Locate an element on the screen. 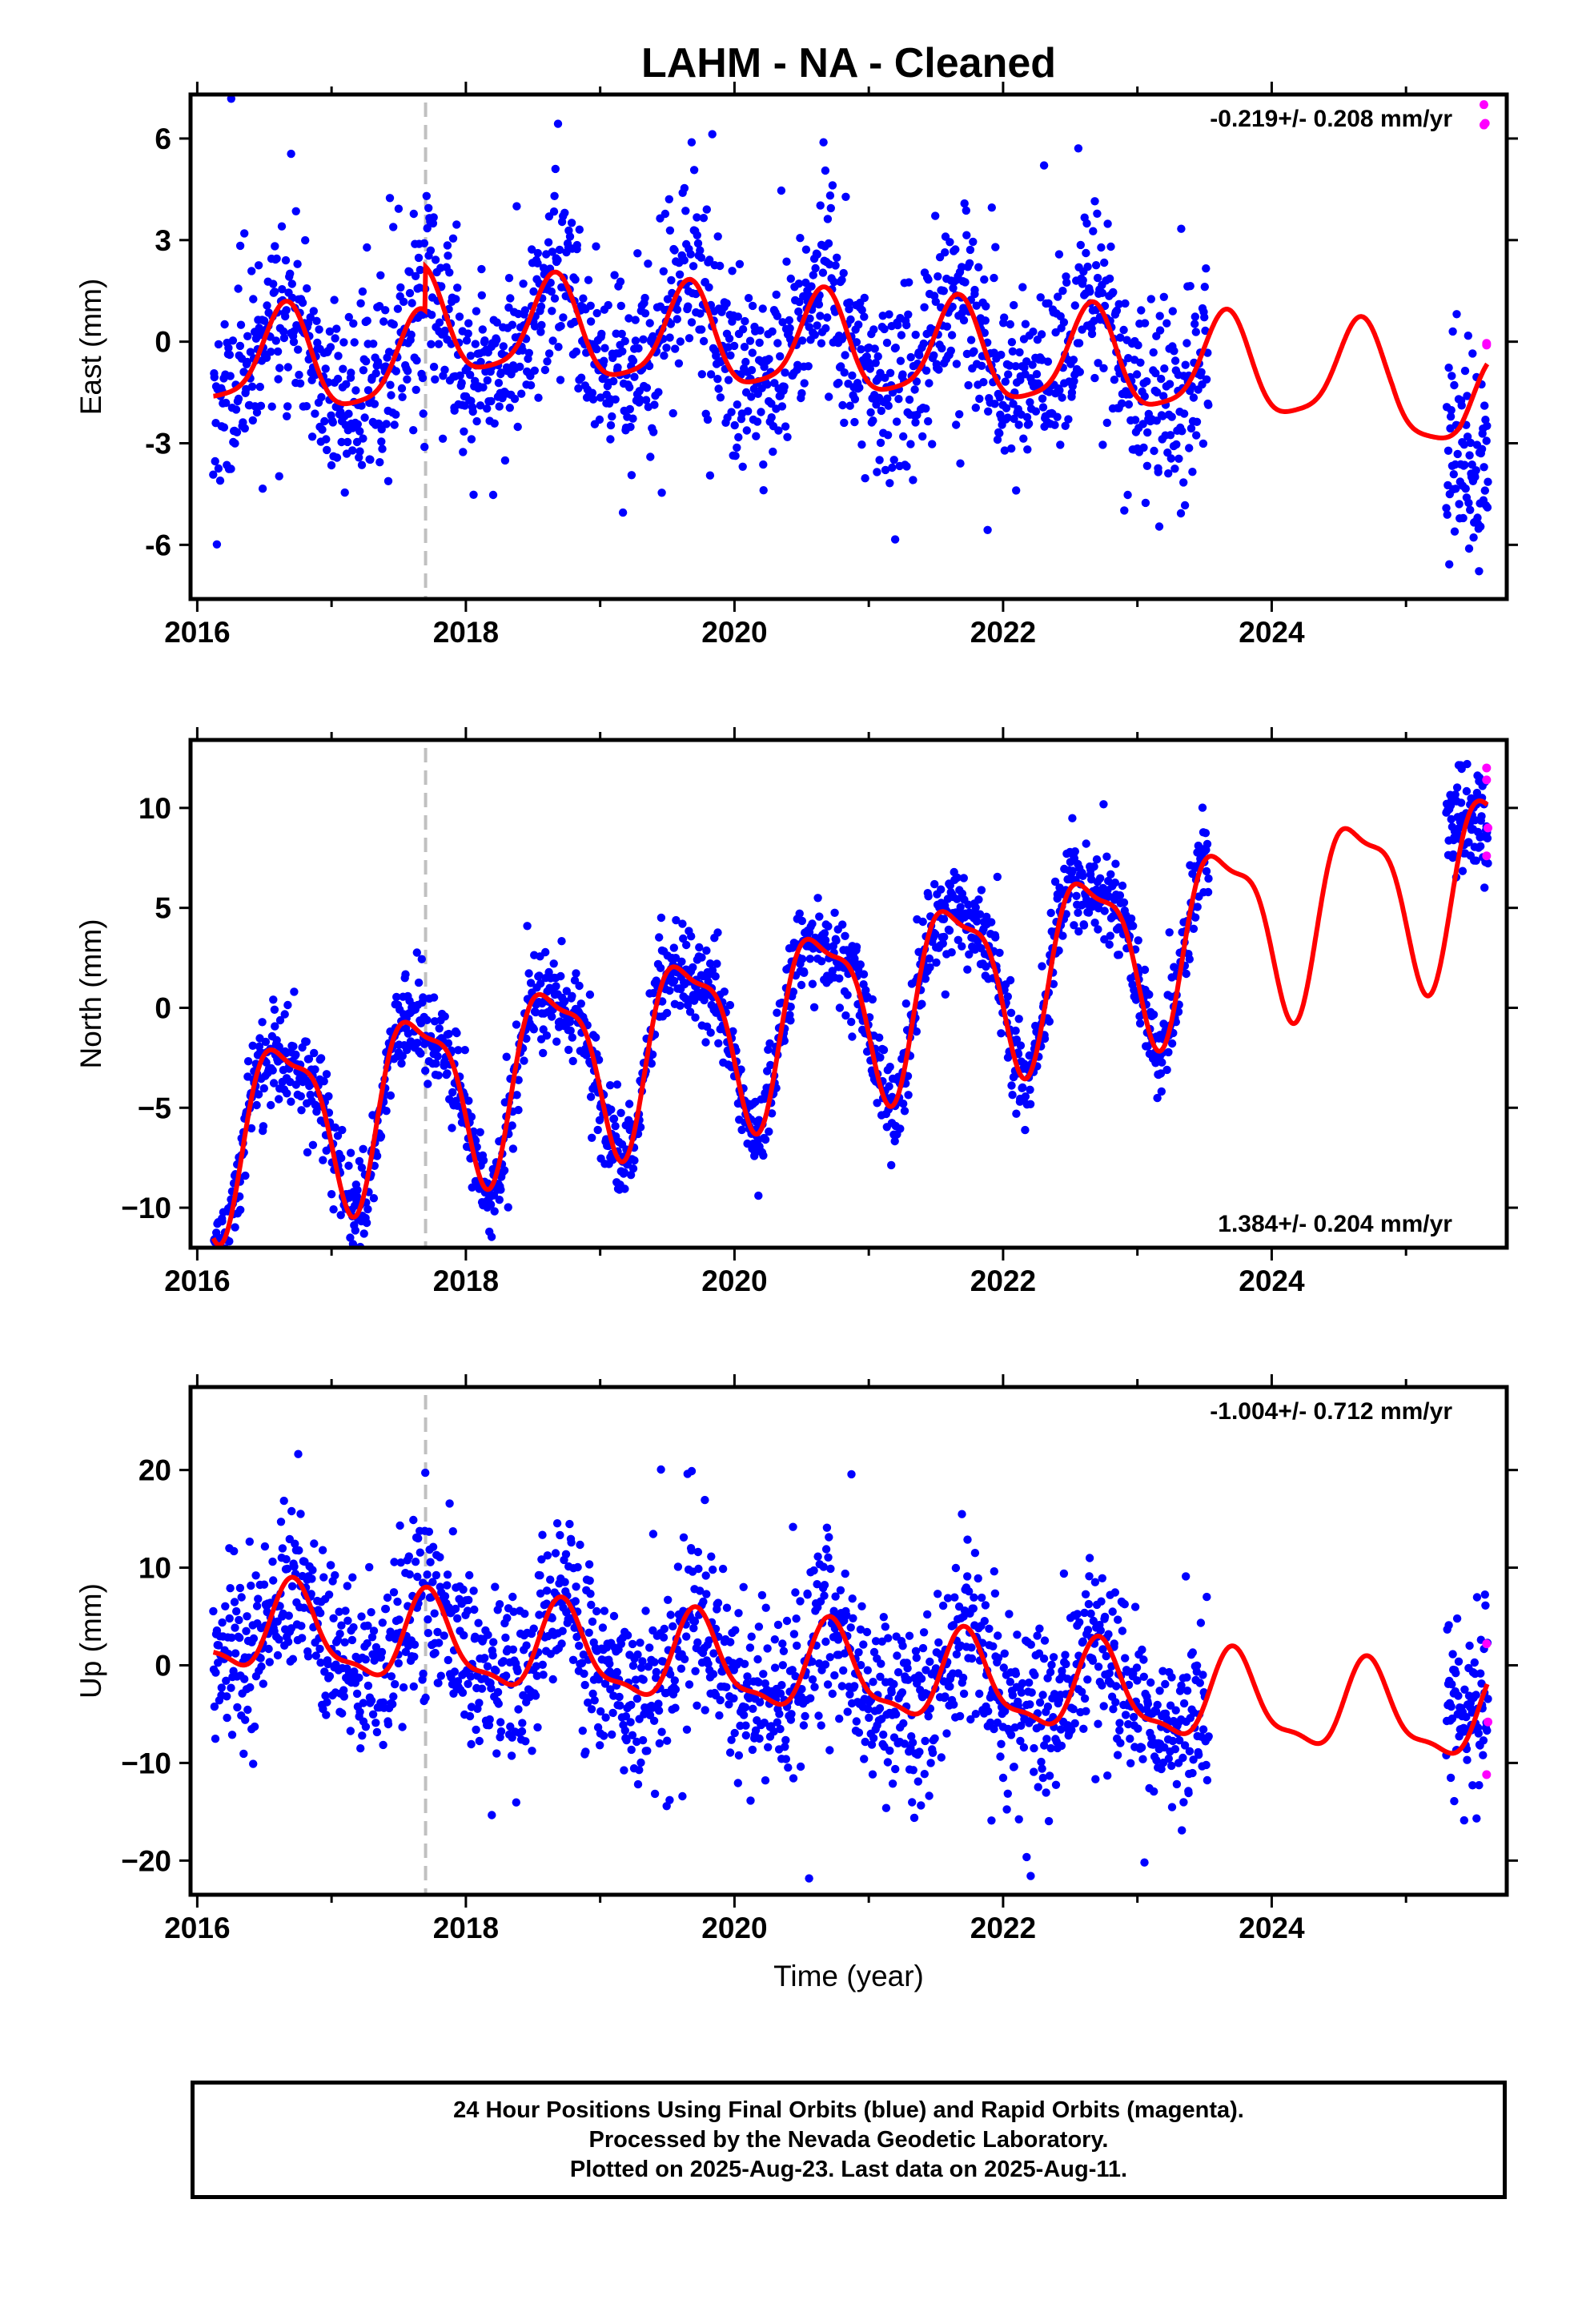 The width and height of the screenshot is (1582, 2324). y-tick-label: 0 is located at coordinates (163, 342).